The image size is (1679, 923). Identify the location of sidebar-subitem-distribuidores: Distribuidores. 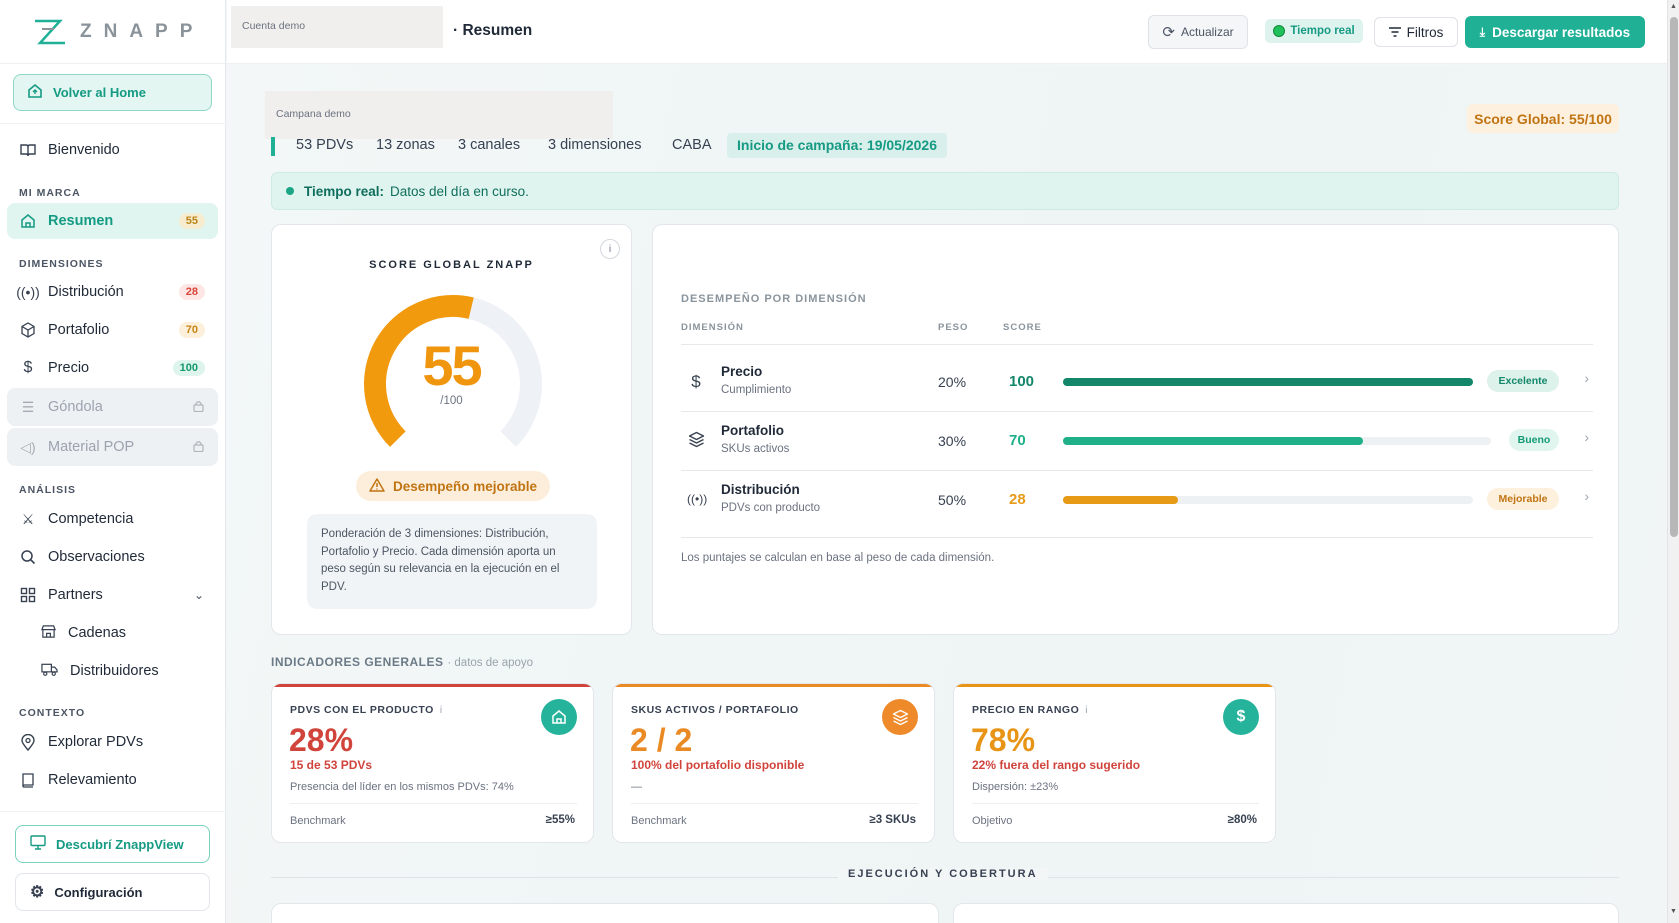
(100, 671).